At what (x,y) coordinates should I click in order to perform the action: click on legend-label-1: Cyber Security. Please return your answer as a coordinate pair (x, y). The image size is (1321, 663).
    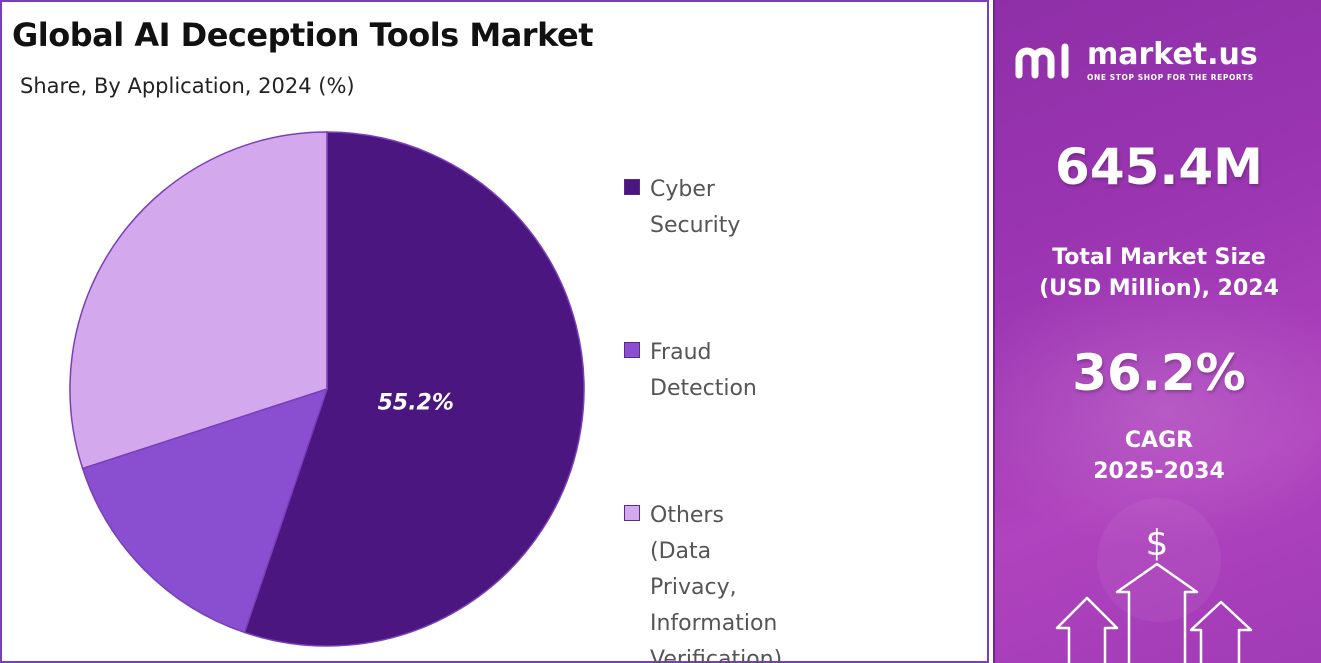
    Looking at the image, I should click on (695, 207).